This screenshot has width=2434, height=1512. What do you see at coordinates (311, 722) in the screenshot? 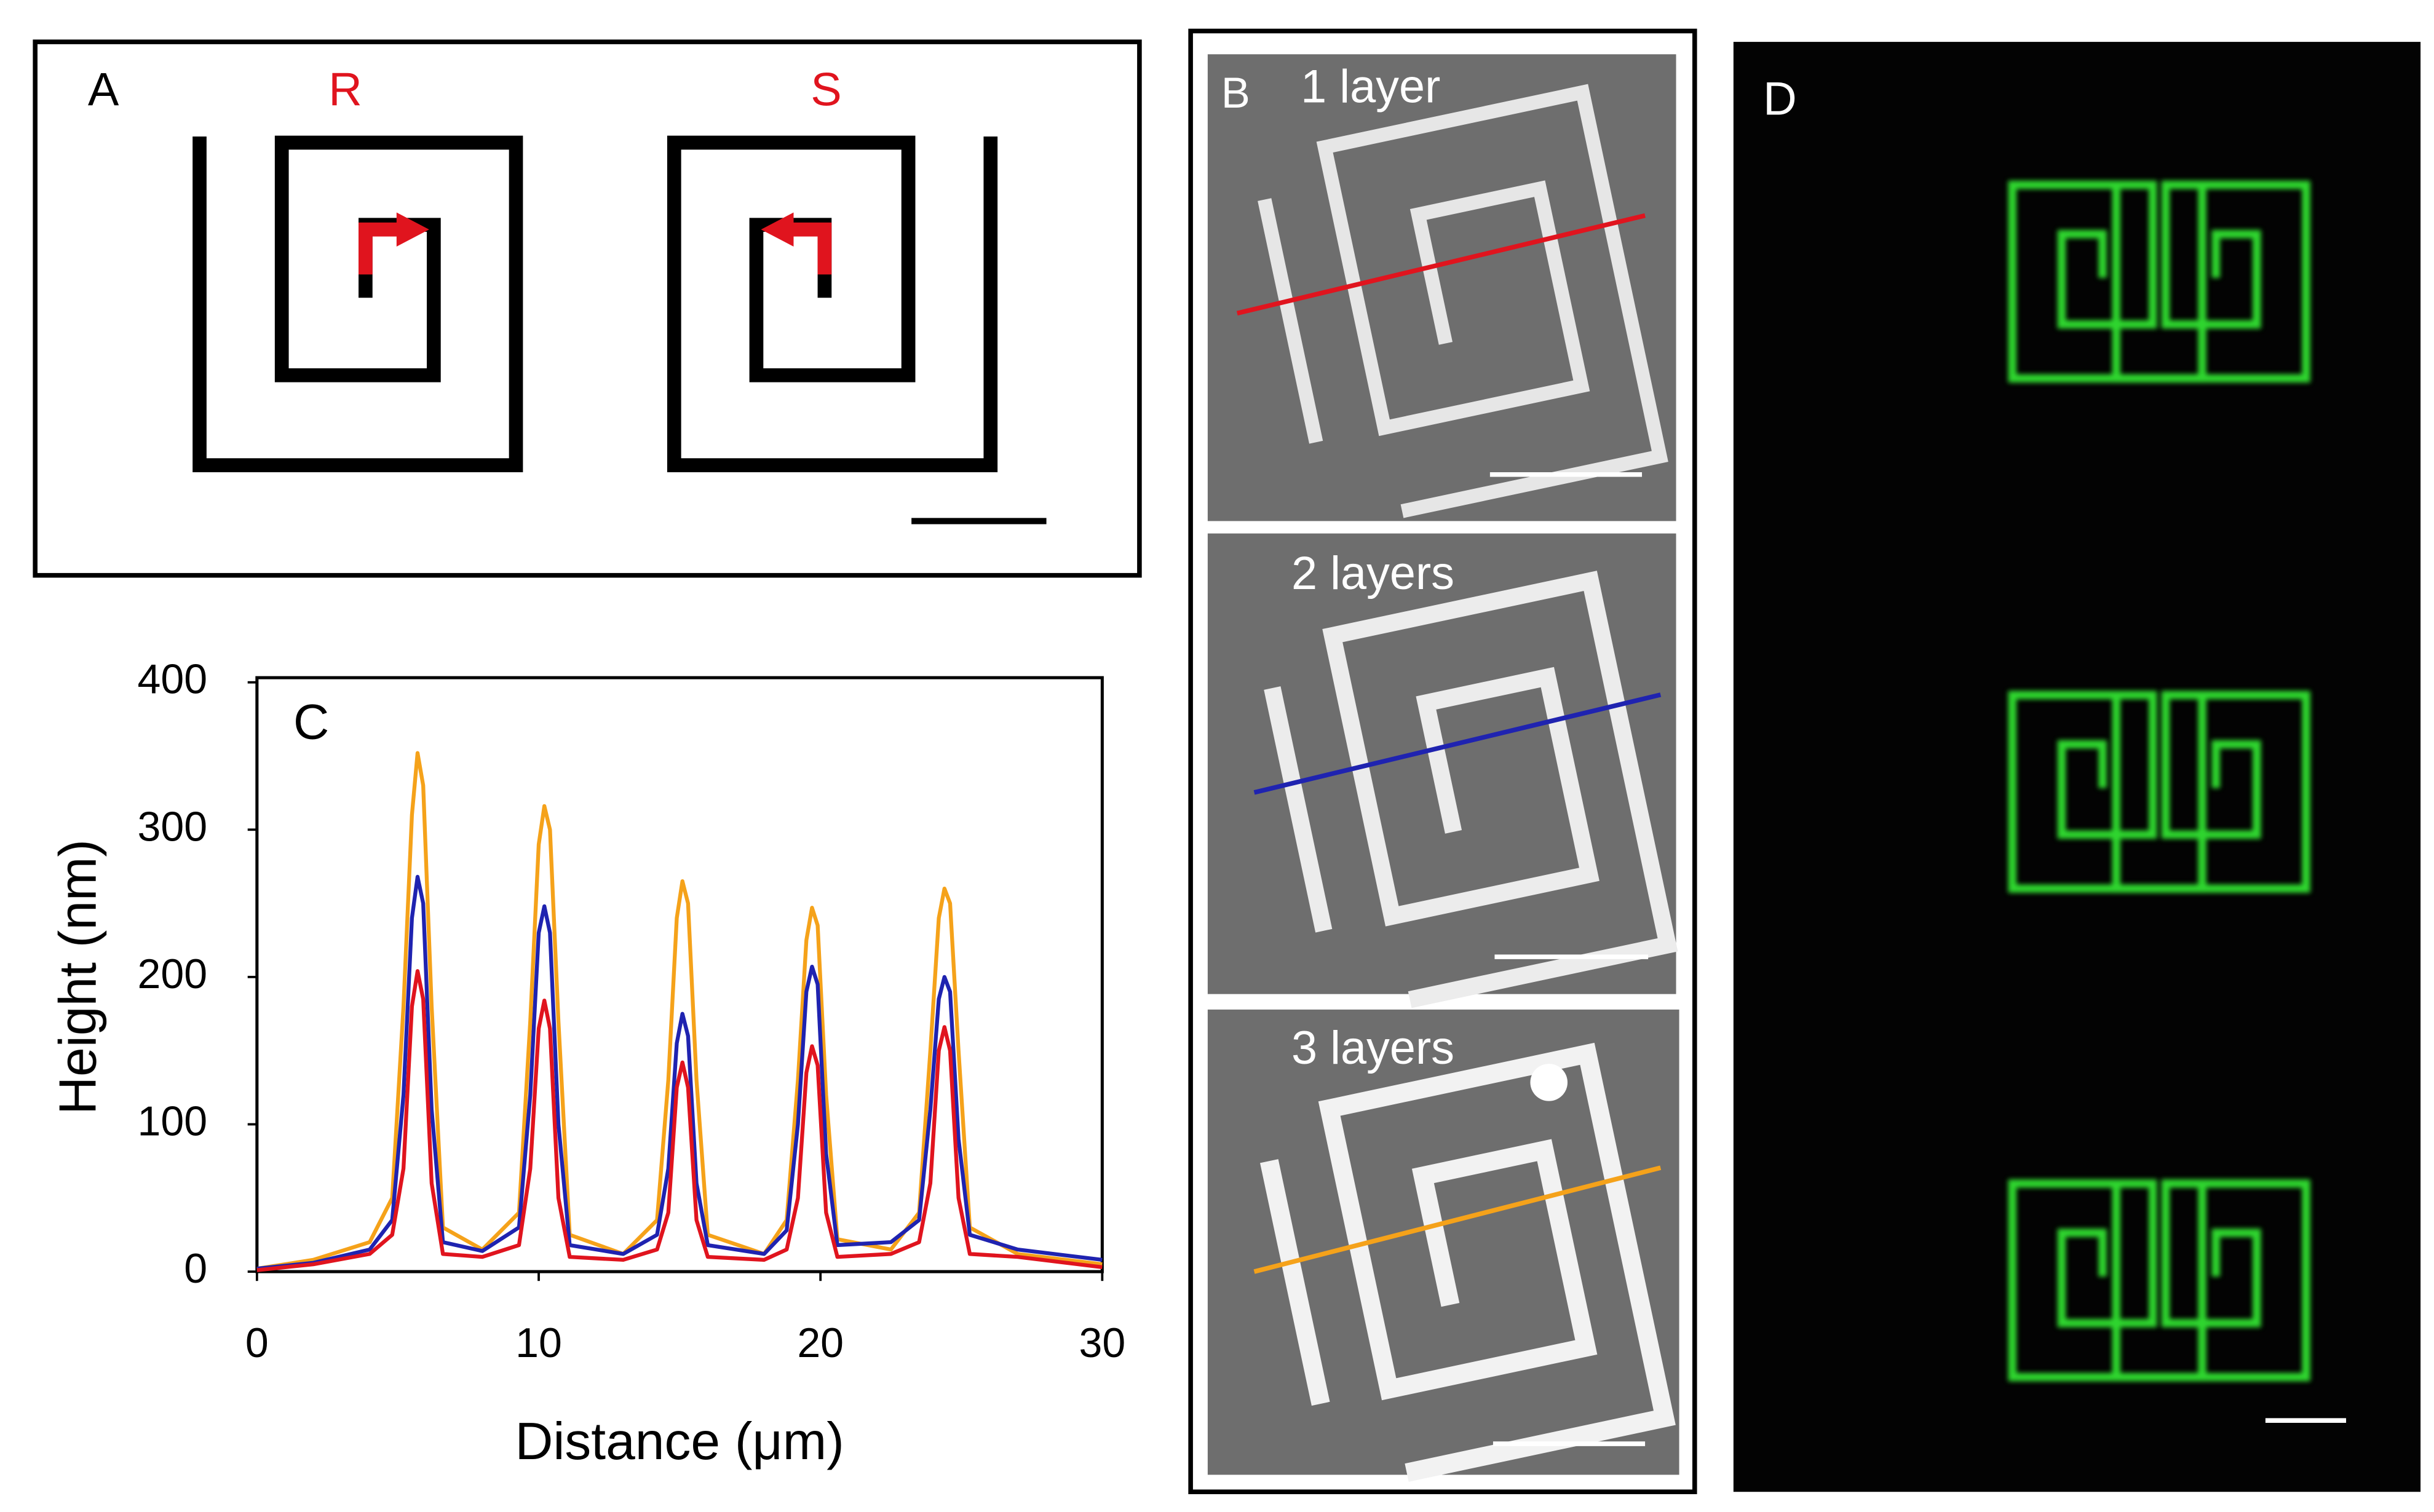
I see `panel-label: C` at bounding box center [311, 722].